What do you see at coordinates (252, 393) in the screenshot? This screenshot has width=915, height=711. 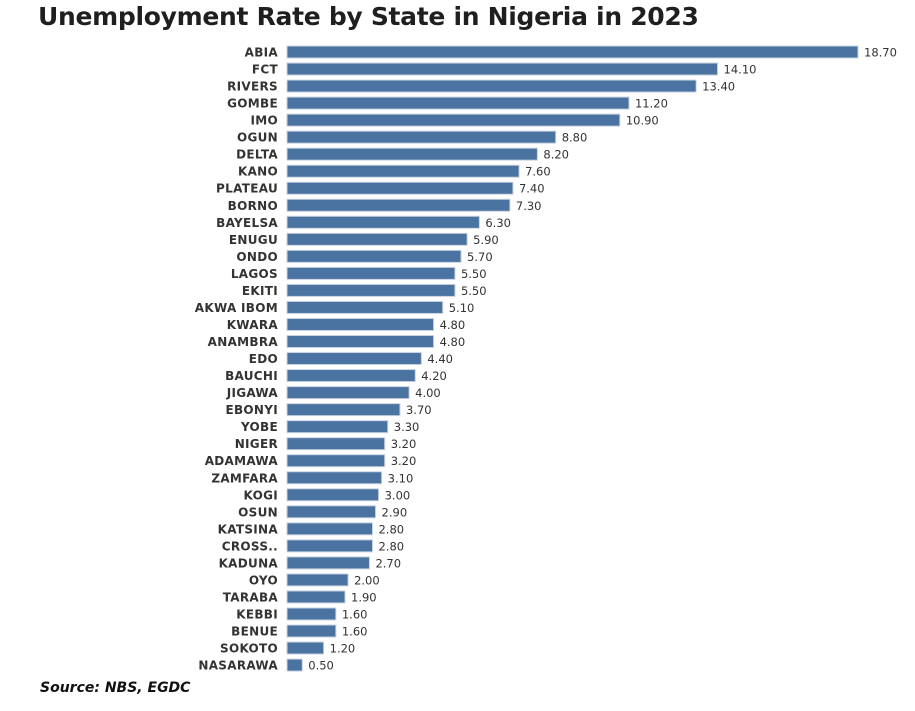 I see `category-label: JIGAWA` at bounding box center [252, 393].